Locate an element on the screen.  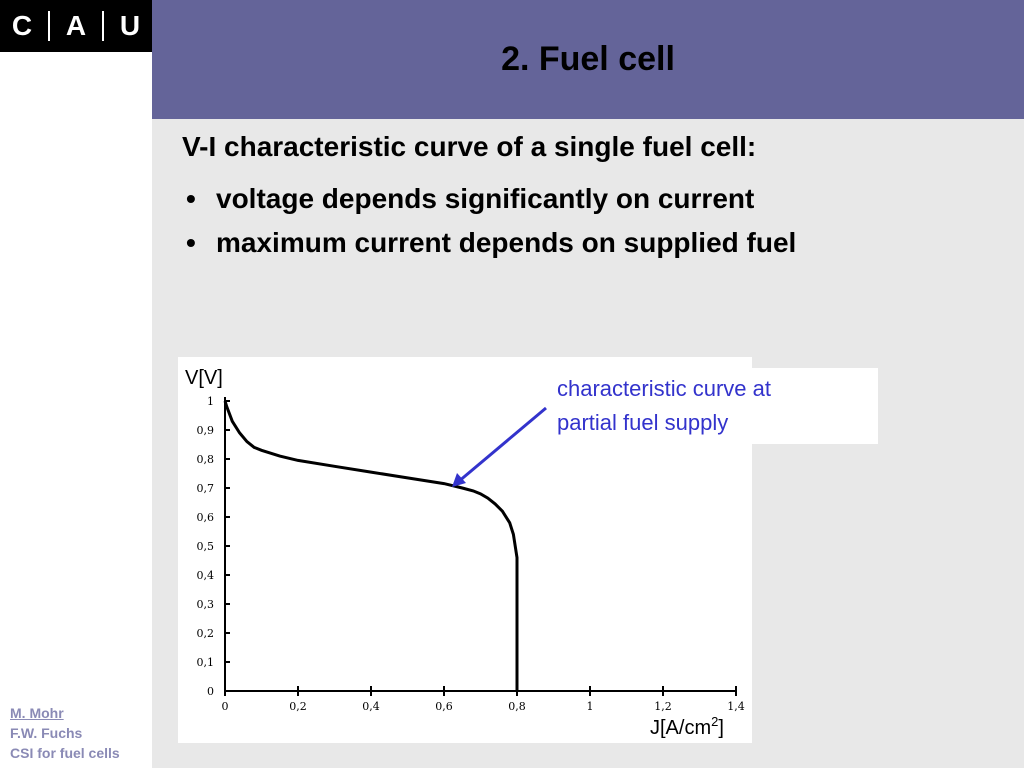
bullet-text: voltage depends significantly on current is located at coordinates (485, 198).